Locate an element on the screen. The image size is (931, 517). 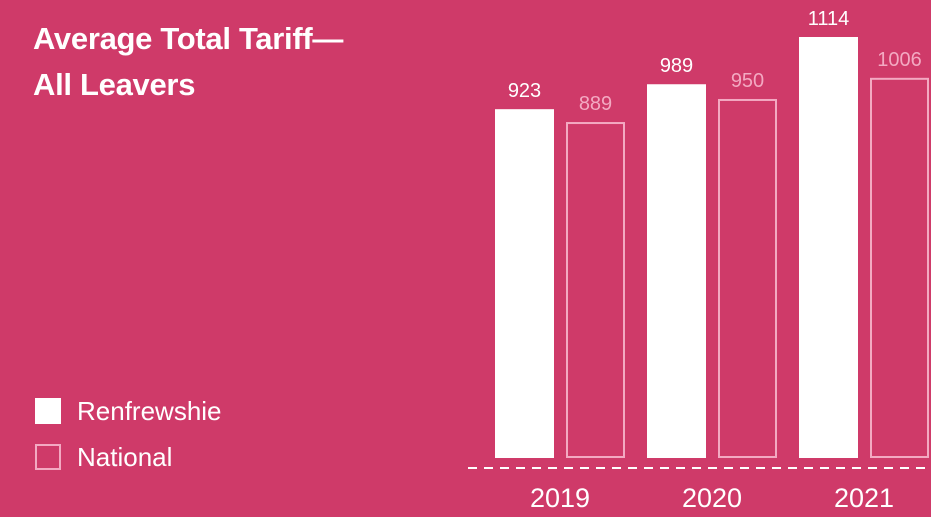
data-label-national-2020: 950 is located at coordinates (747, 81).